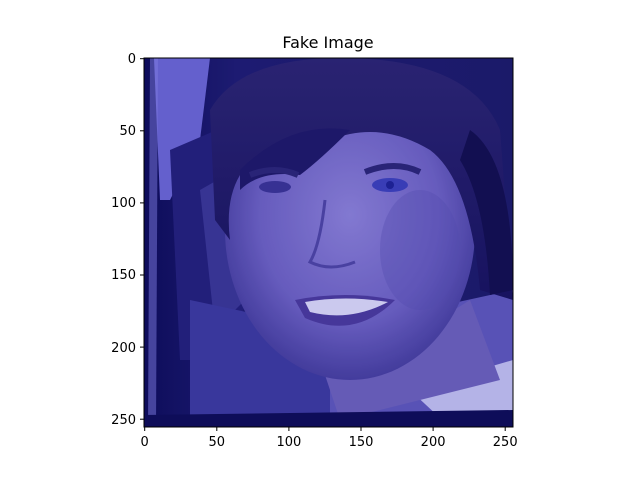  I want to click on x-axis: 0 50 100 150 200 250, so click(329, 438).